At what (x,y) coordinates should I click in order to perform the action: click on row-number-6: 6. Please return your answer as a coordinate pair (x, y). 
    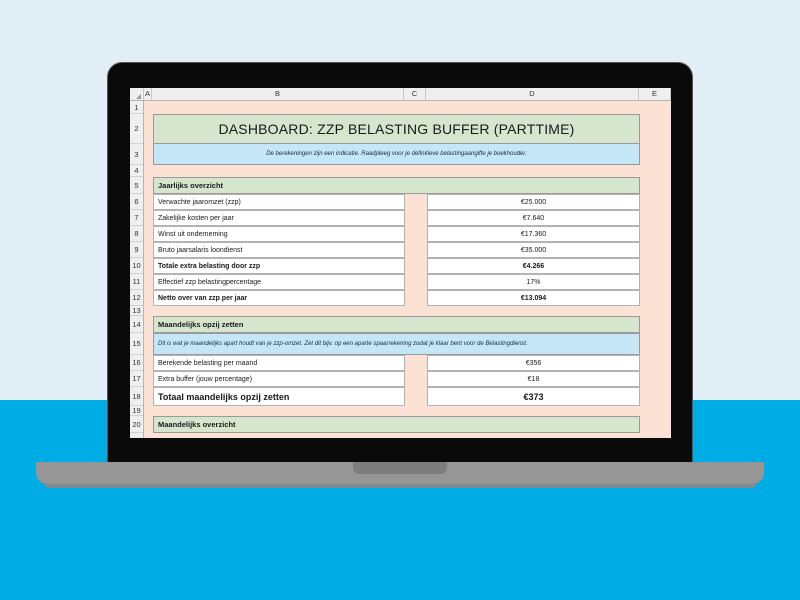
    Looking at the image, I should click on (136, 202).